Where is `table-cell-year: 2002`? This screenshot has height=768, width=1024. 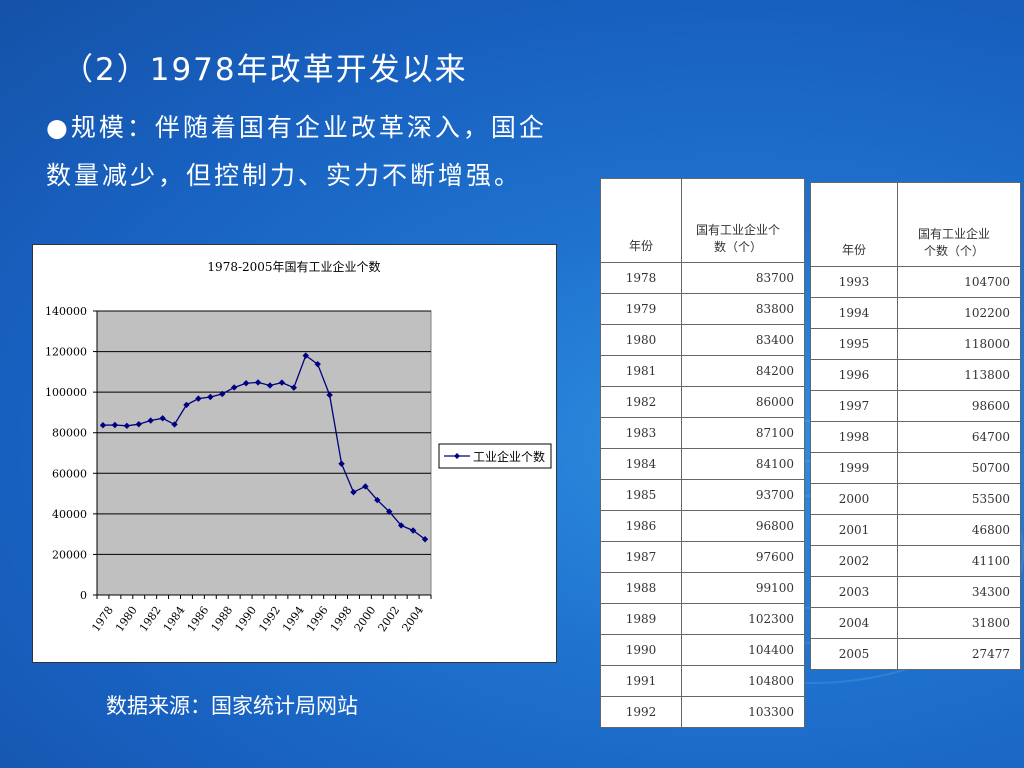
table-cell-year: 2002 is located at coordinates (854, 561).